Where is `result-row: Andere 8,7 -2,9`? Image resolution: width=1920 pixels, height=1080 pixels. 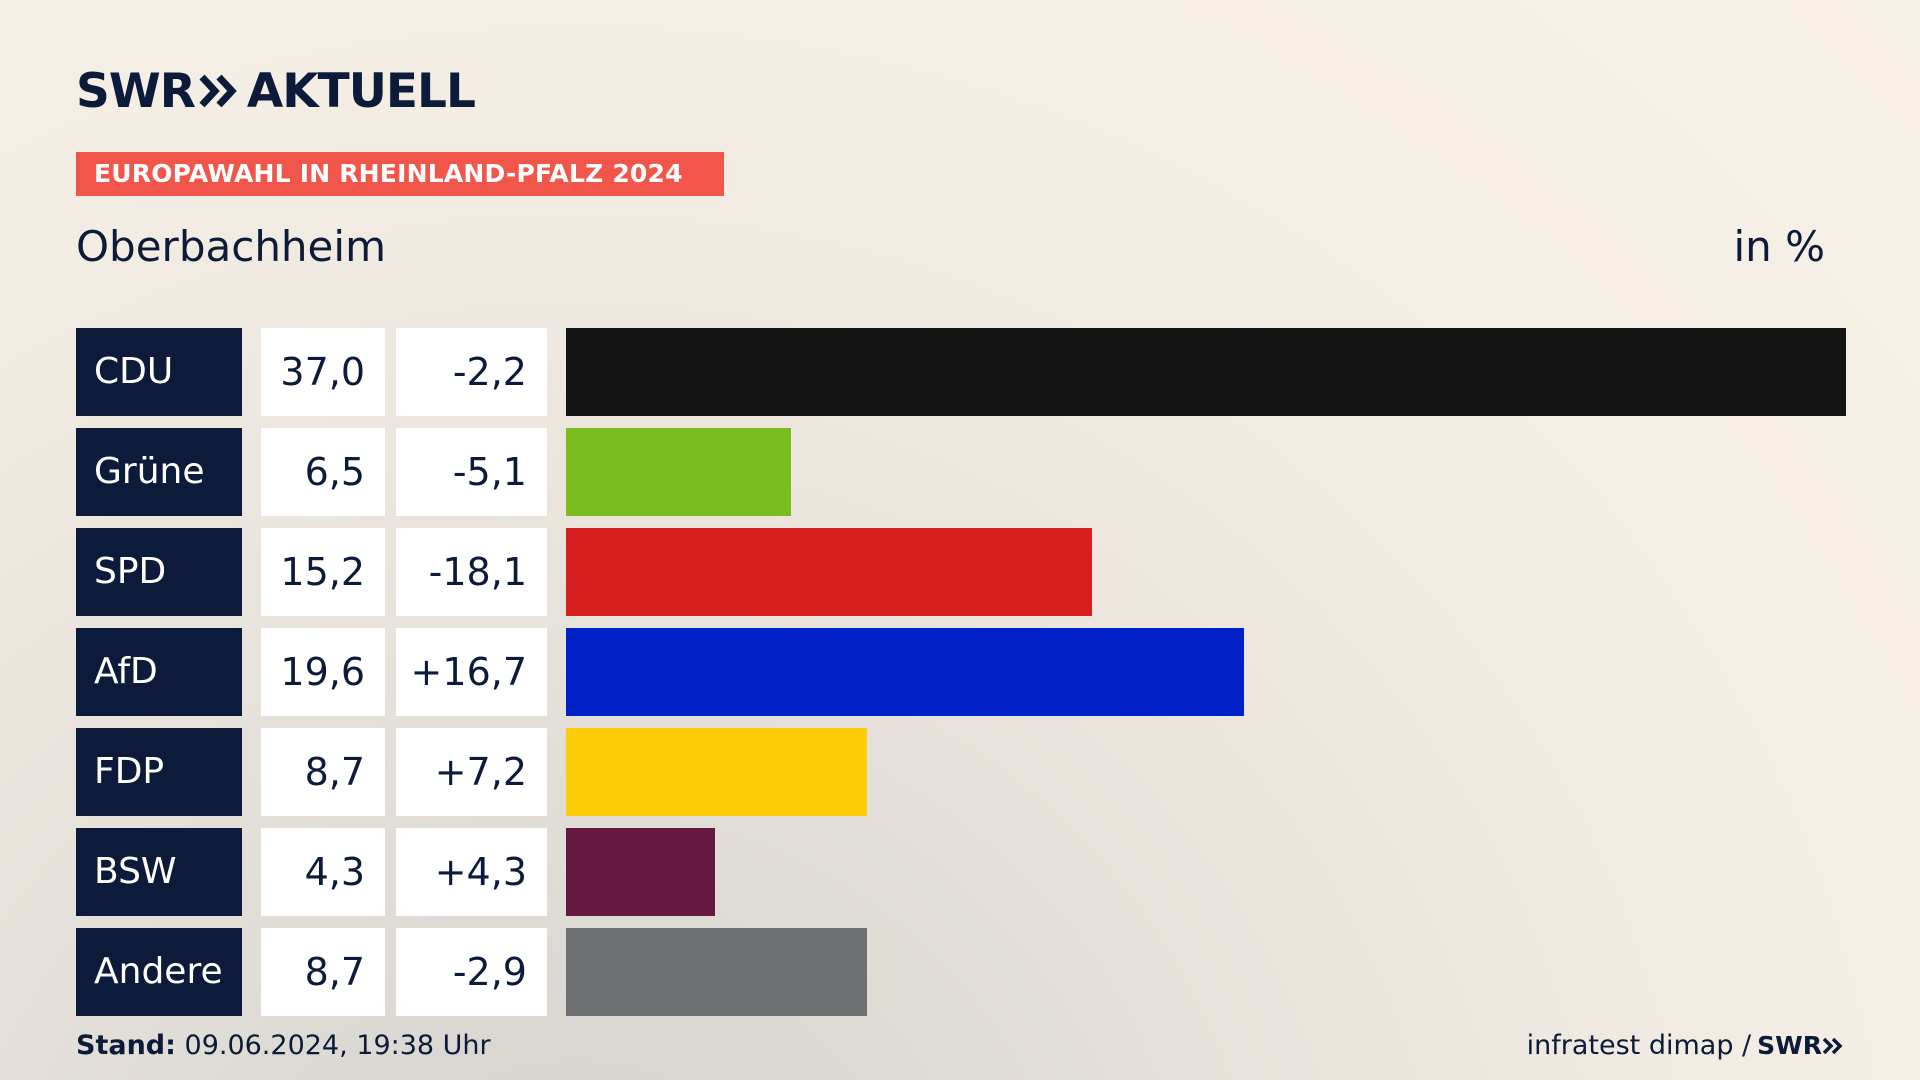
result-row: Andere 8,7 -2,9 is located at coordinates (960, 972).